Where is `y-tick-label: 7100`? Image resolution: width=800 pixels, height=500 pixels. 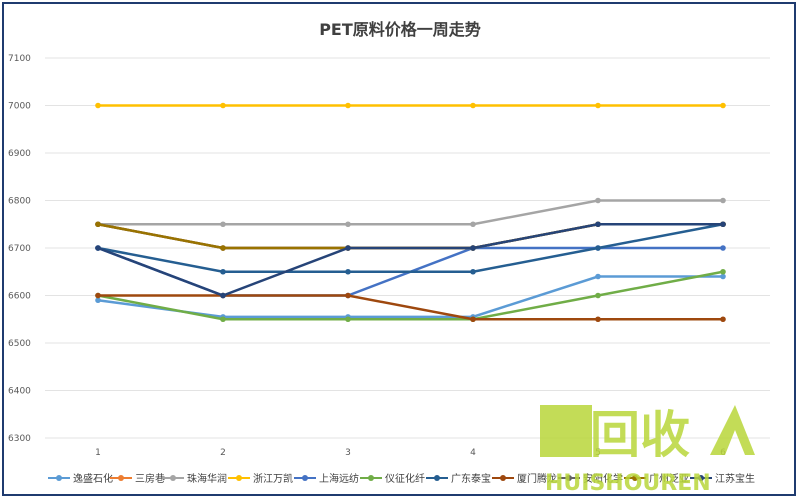
y-tick-label: 7100 is located at coordinates (19, 59).